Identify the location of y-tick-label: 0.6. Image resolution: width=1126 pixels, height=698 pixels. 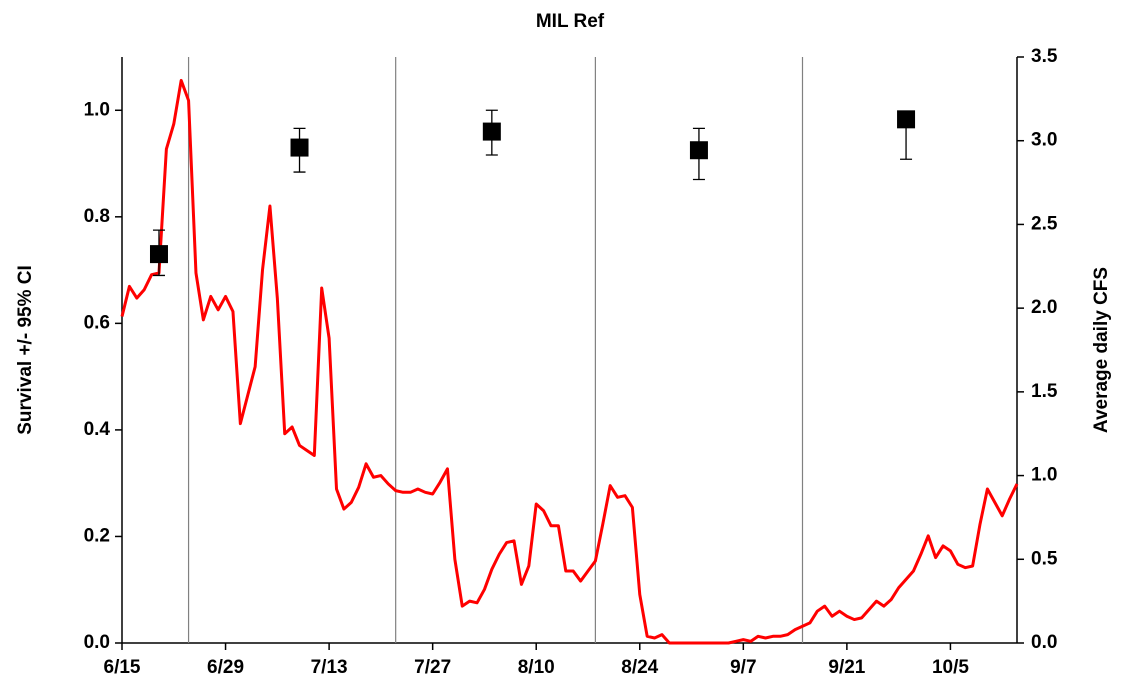
(97, 322).